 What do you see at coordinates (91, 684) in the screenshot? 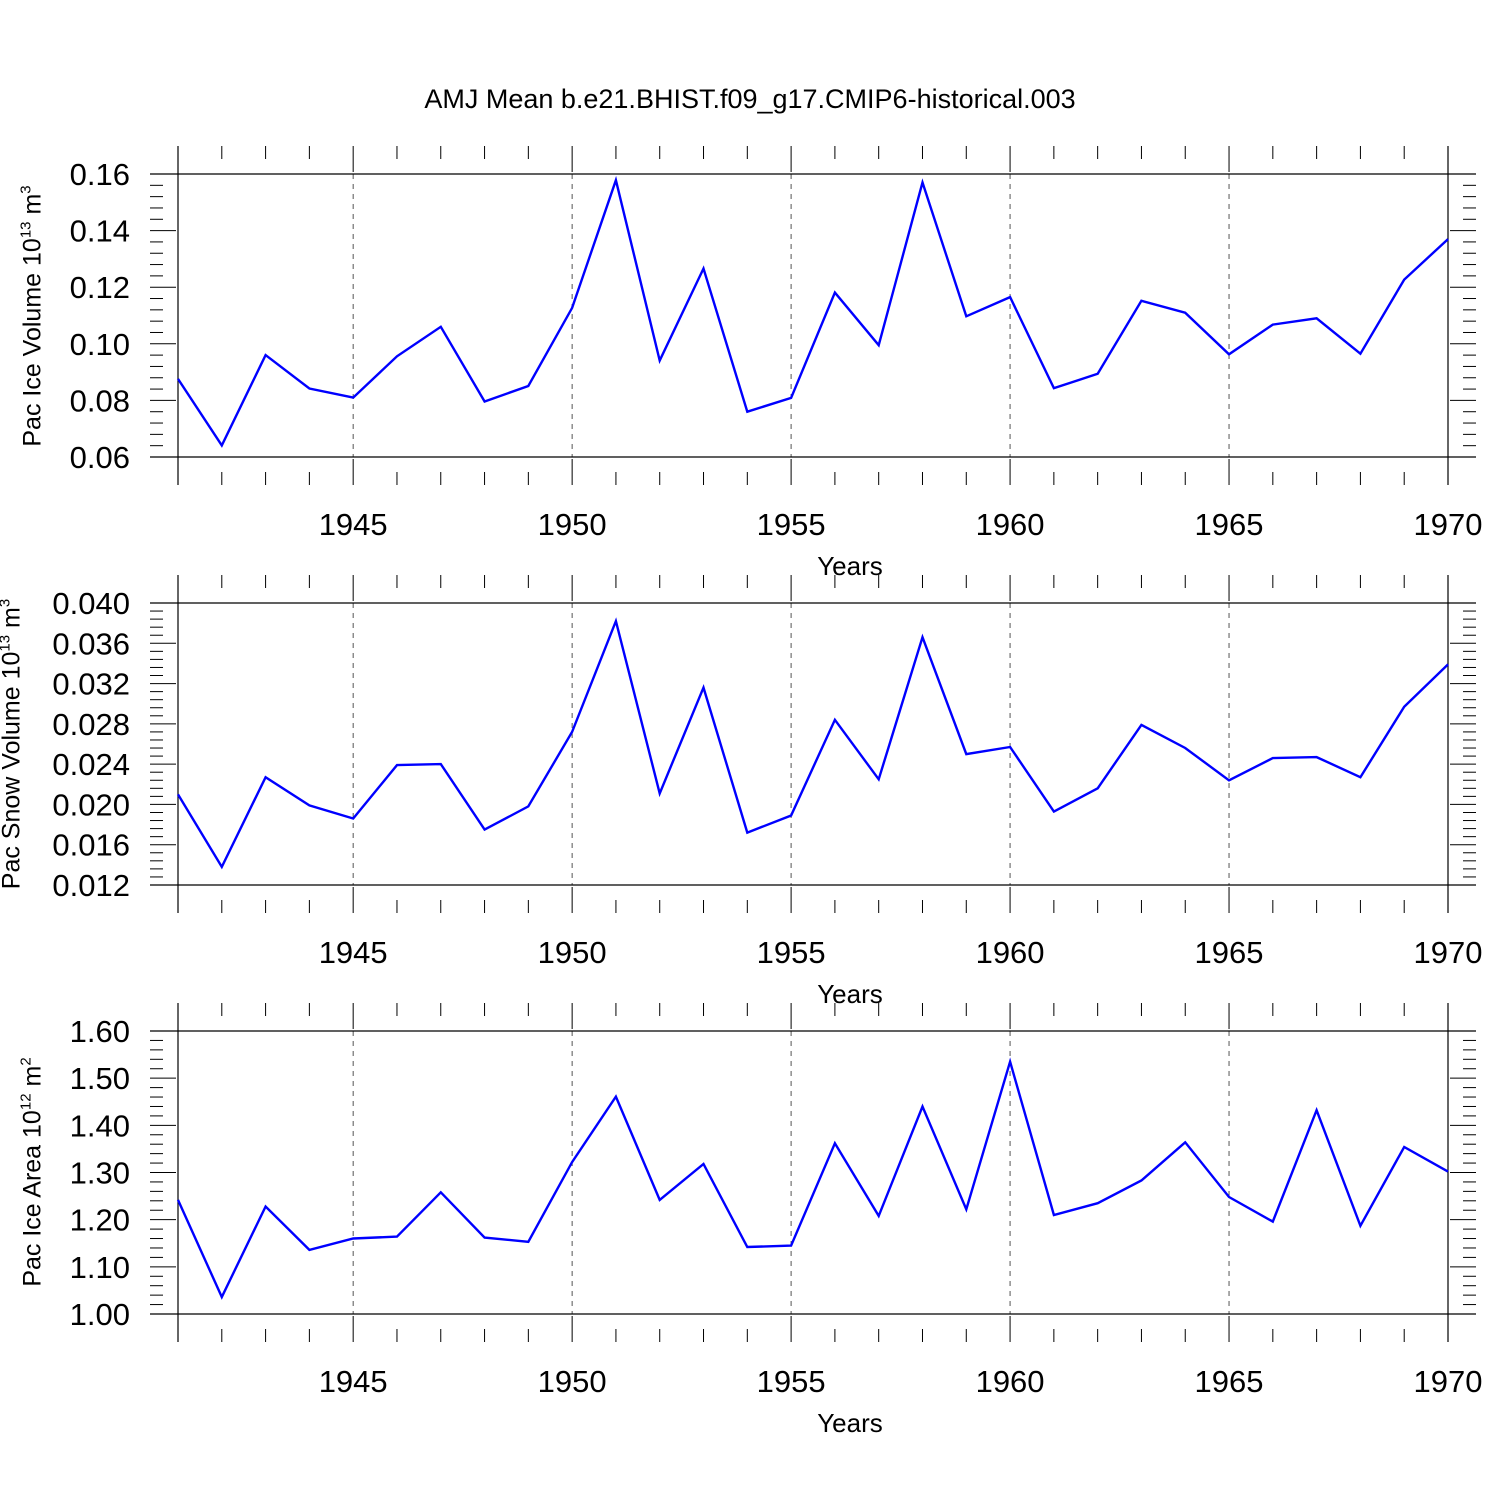
I see `y-tick-label: 0.032` at bounding box center [91, 684].